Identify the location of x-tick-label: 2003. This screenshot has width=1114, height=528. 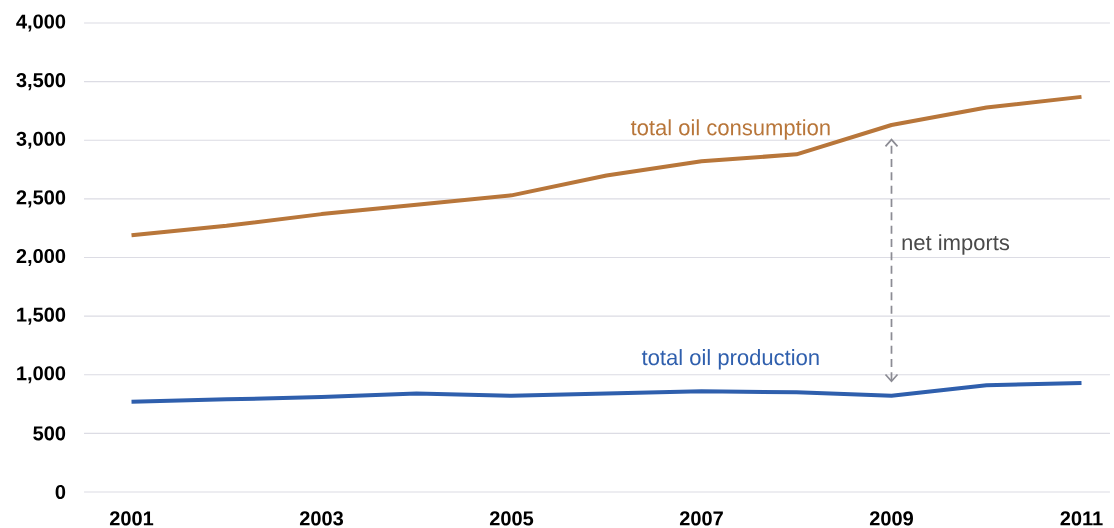
(321, 518).